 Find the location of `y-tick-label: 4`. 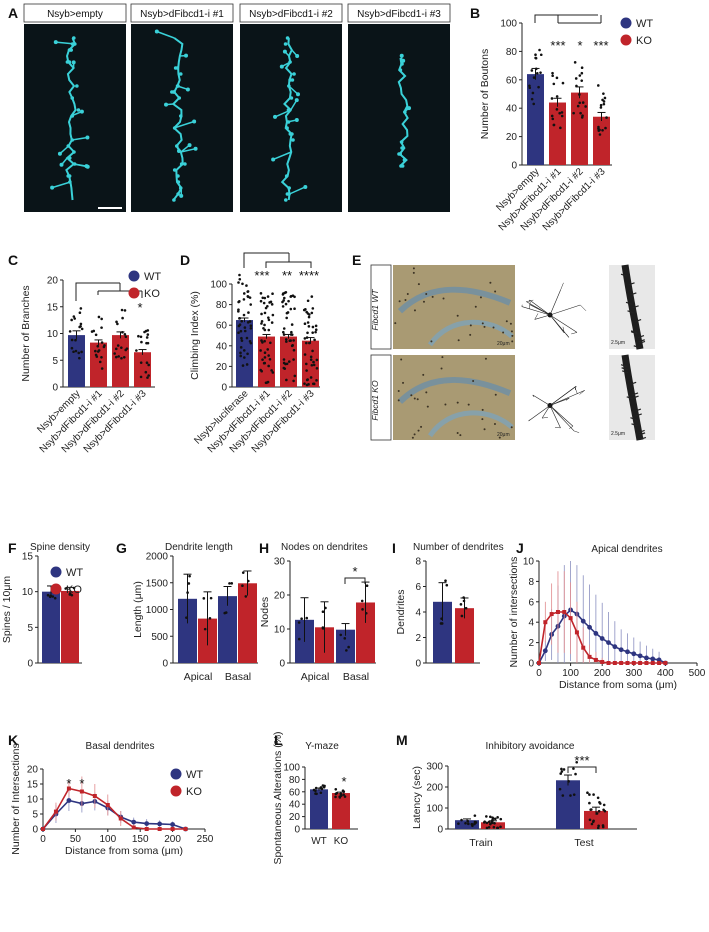

y-tick-label: 4 is located at coordinates (418, 613).